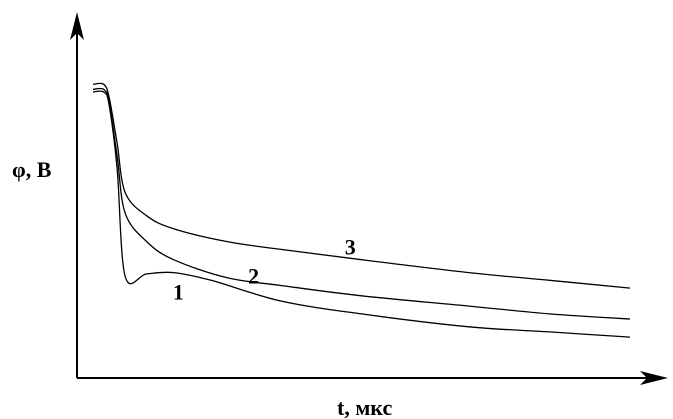 The width and height of the screenshot is (673, 419). Describe the element at coordinates (178, 292) in the screenshot. I see `series-1-label: 1` at that location.